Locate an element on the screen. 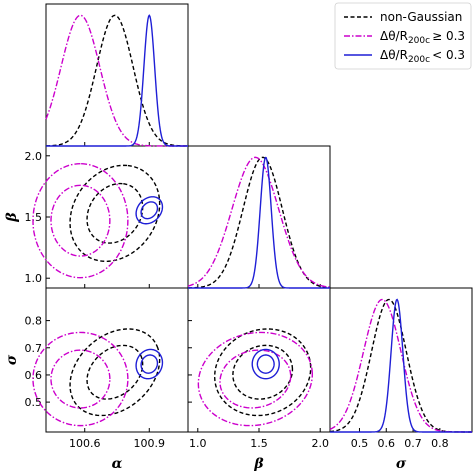 The image size is (474, 474). x-axis-label-0: α is located at coordinates (117, 464).